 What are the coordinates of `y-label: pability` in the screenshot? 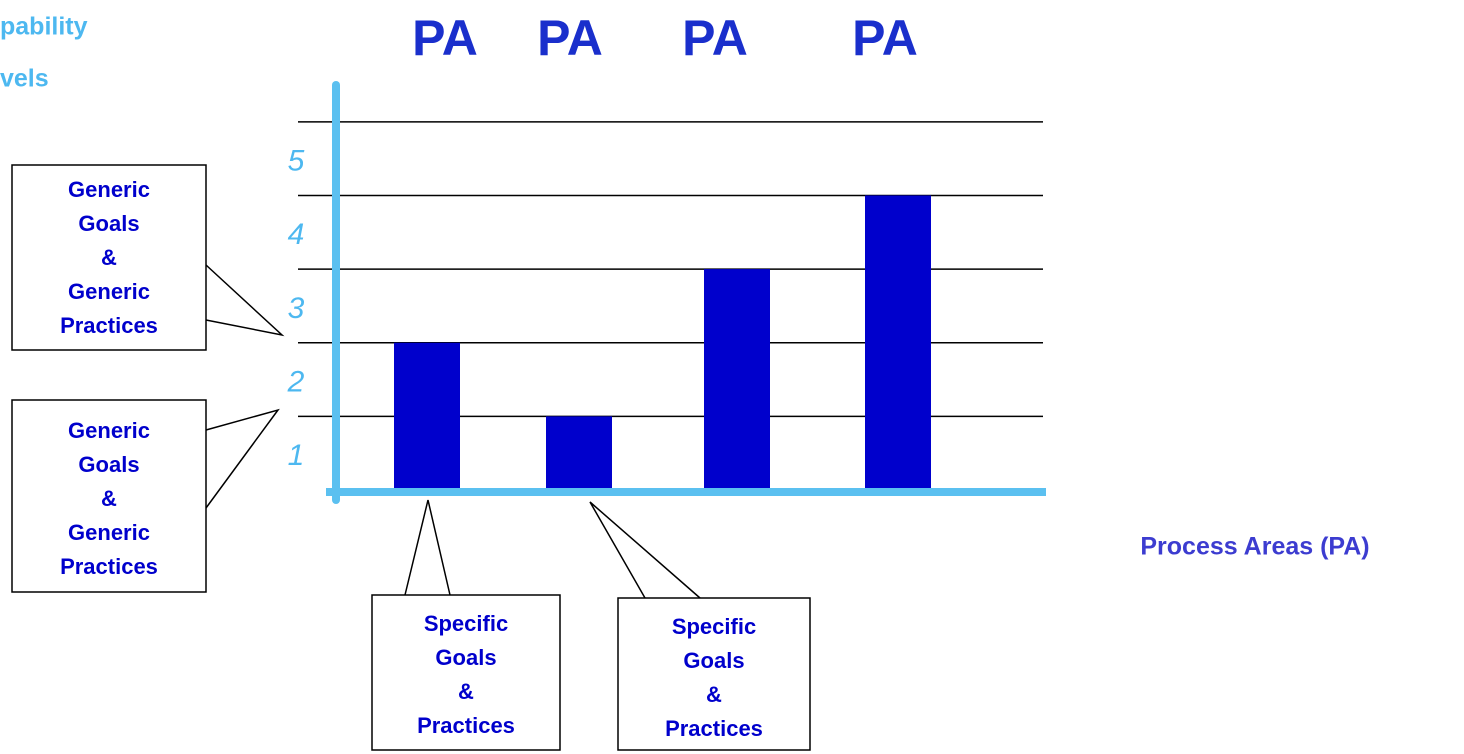 It's located at (44, 27).